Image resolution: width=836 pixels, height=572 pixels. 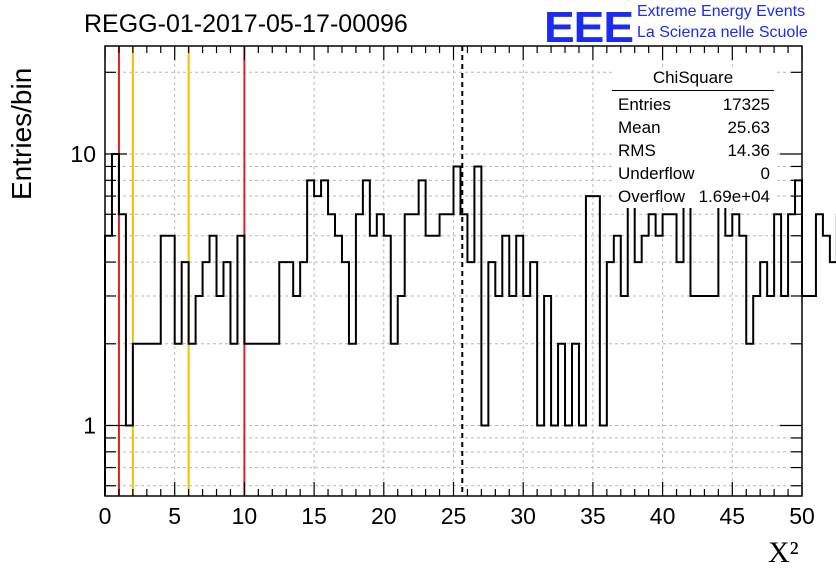 What do you see at coordinates (83, 154) in the screenshot?
I see `y-tick-label: 10` at bounding box center [83, 154].